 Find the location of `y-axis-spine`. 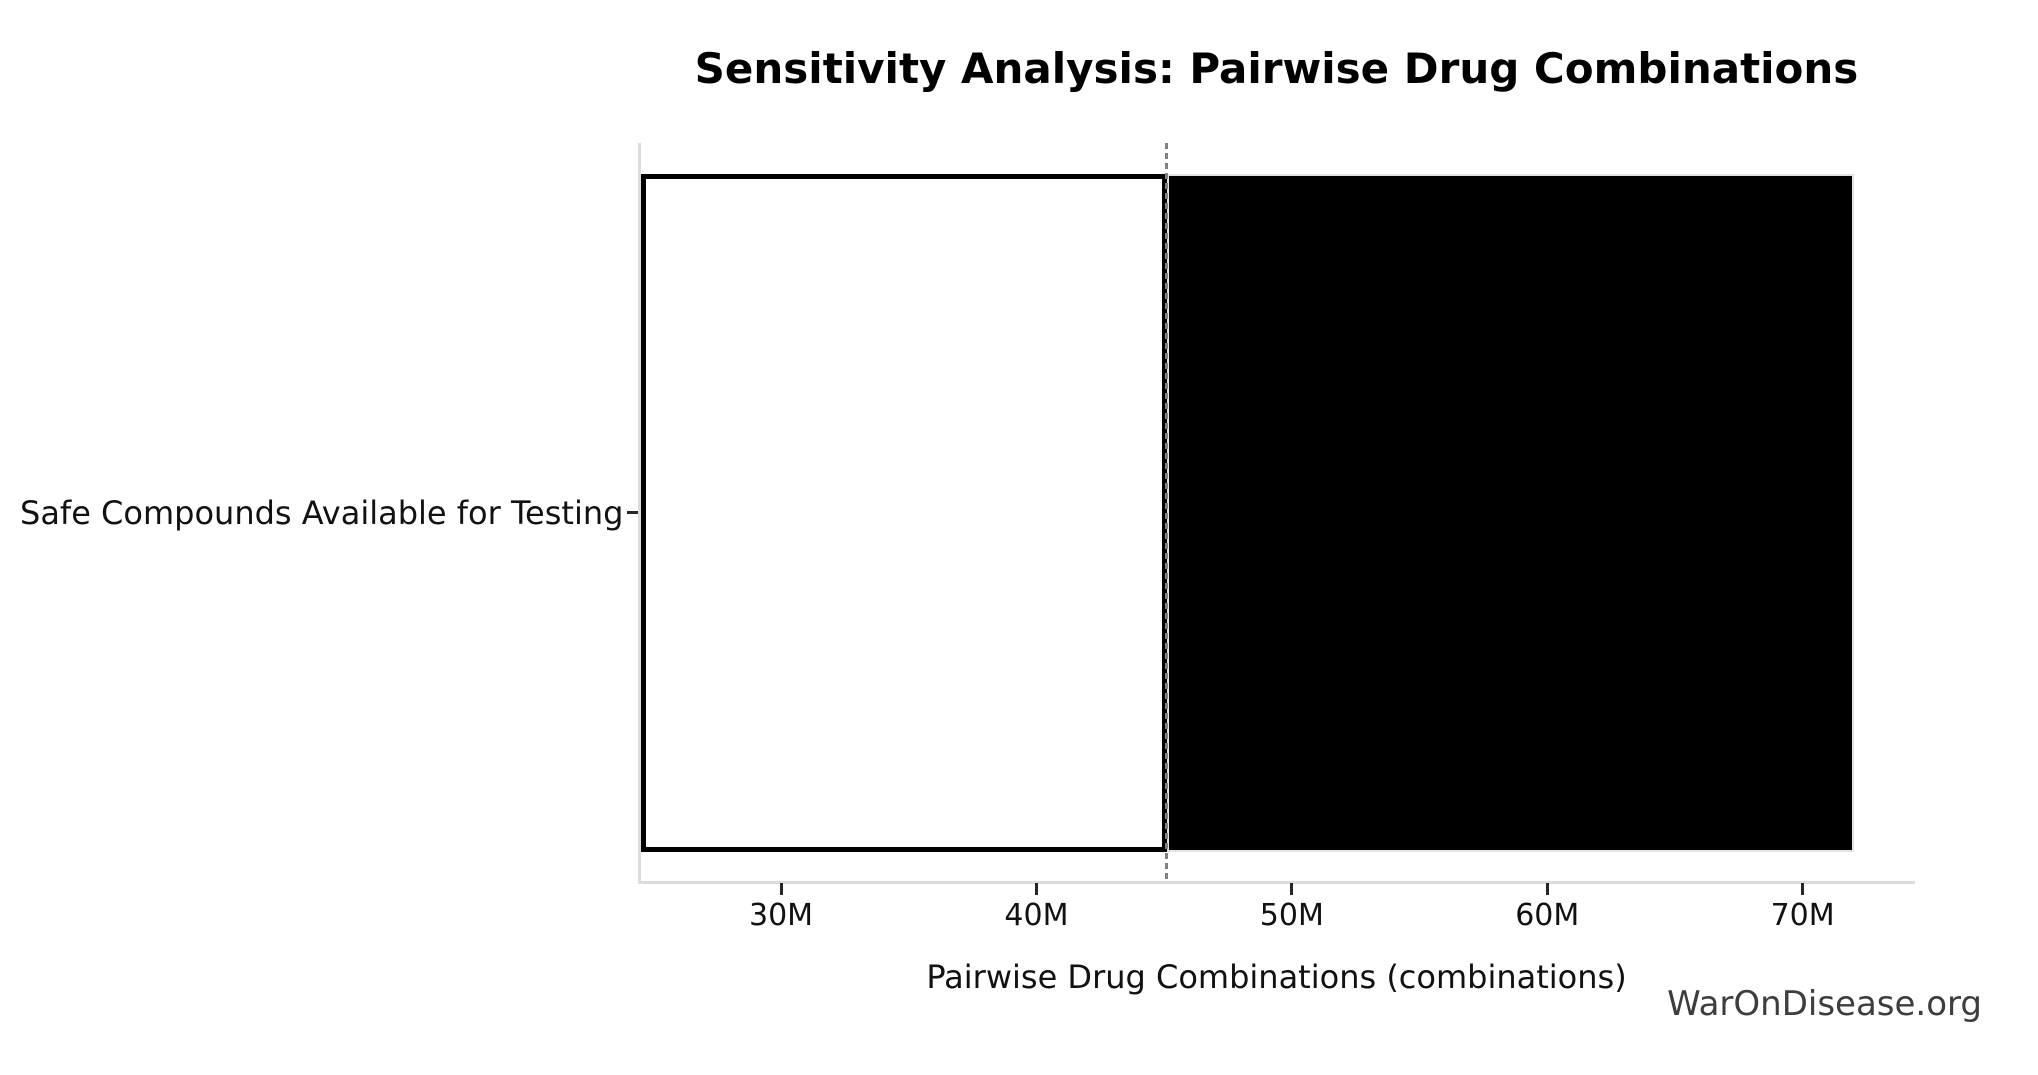

y-axis-spine is located at coordinates (639, 512).